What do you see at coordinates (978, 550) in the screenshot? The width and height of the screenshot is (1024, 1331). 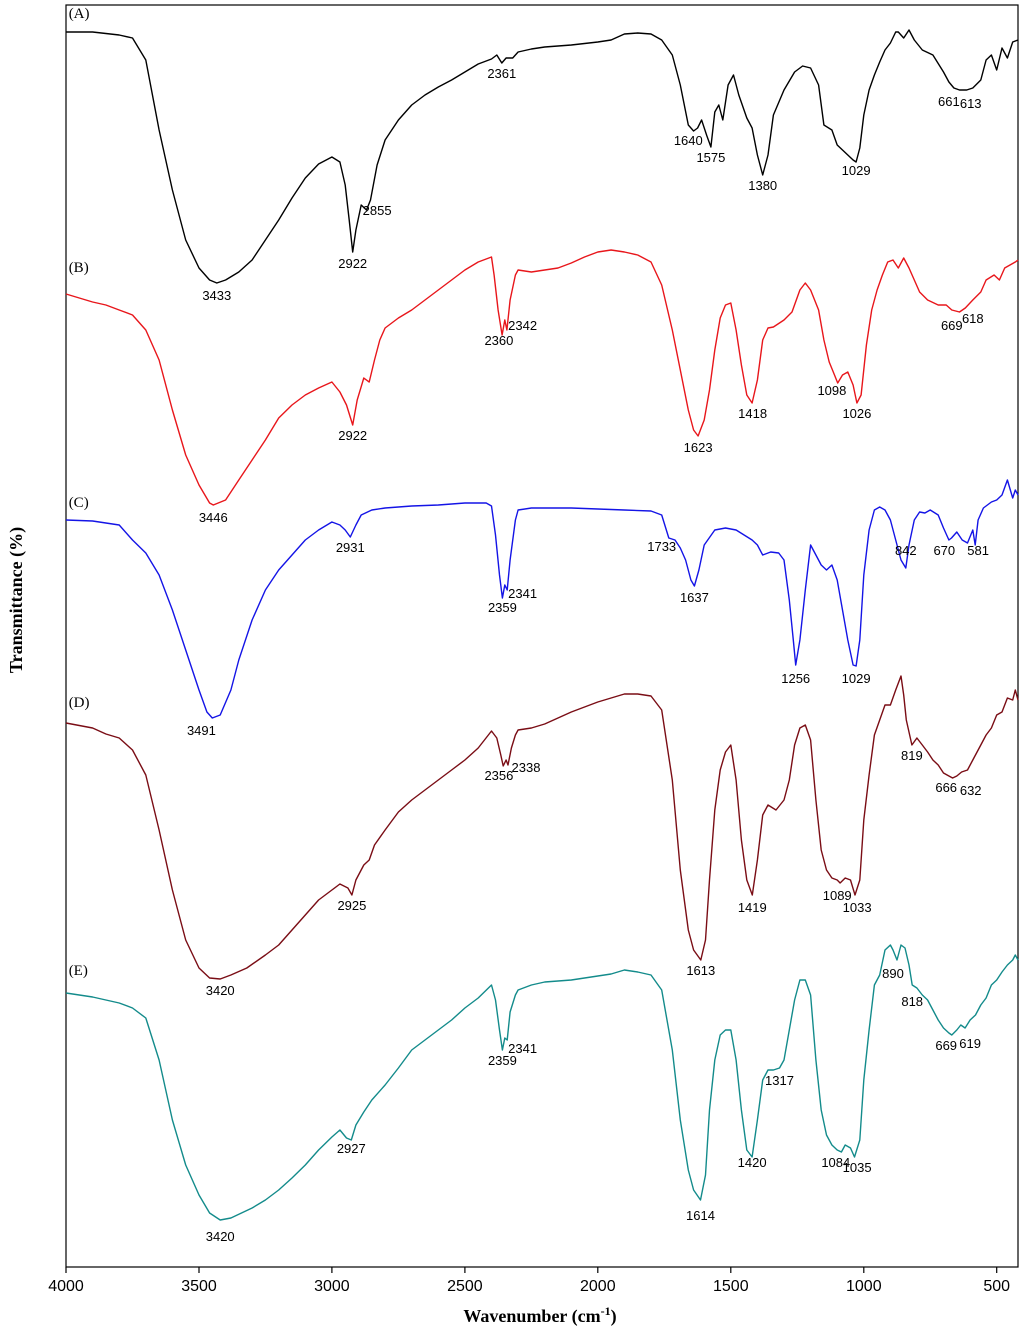 I see `peak-label: 581` at bounding box center [978, 550].